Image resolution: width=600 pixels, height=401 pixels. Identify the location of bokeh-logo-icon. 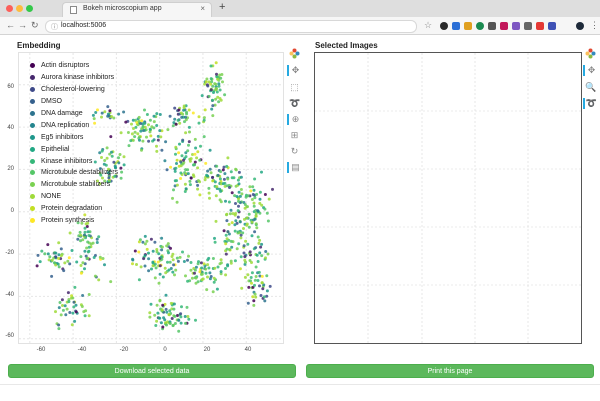
(294, 53).